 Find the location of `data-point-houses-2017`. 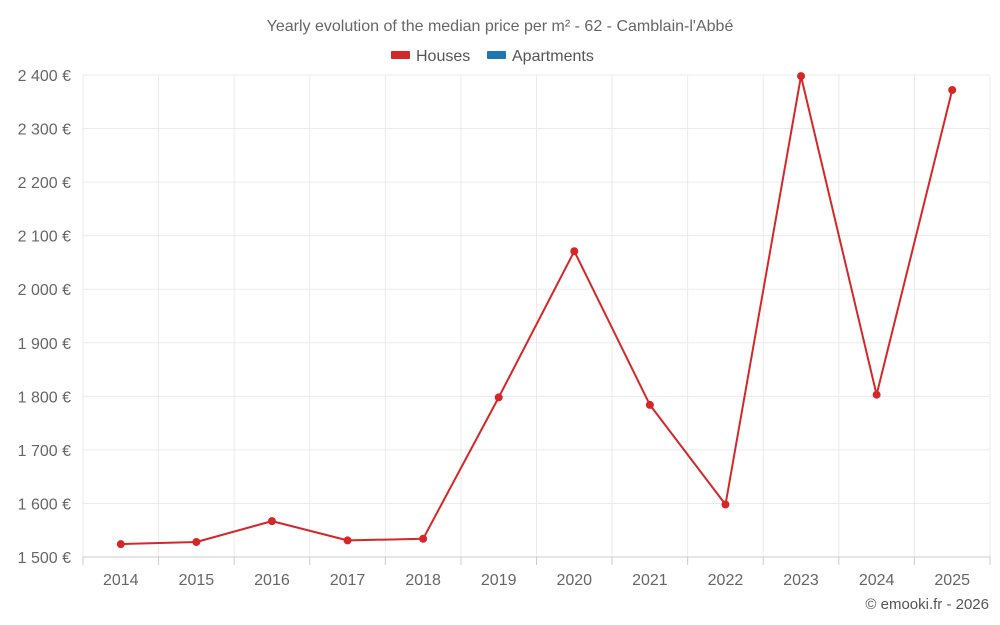

data-point-houses-2017 is located at coordinates (347, 540).